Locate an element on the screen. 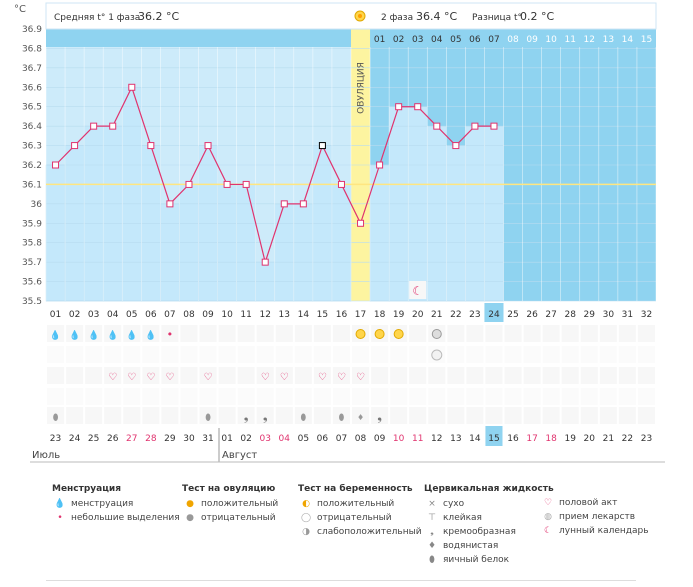 The width and height of the screenshot is (693, 587). calendar-day-label: 22 is located at coordinates (627, 439).